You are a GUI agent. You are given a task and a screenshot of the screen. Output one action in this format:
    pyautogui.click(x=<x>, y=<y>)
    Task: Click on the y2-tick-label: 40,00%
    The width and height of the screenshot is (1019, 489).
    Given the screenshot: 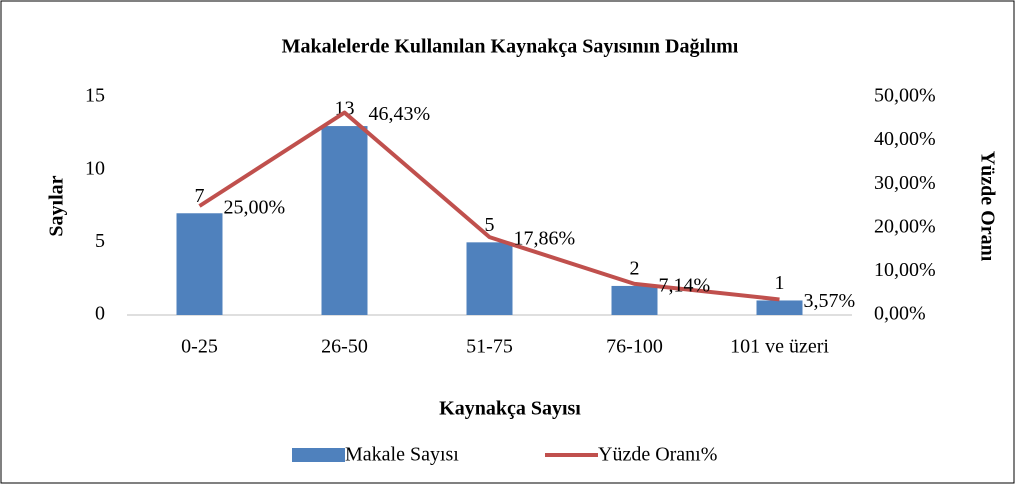 What is the action you would take?
    pyautogui.click(x=905, y=139)
    